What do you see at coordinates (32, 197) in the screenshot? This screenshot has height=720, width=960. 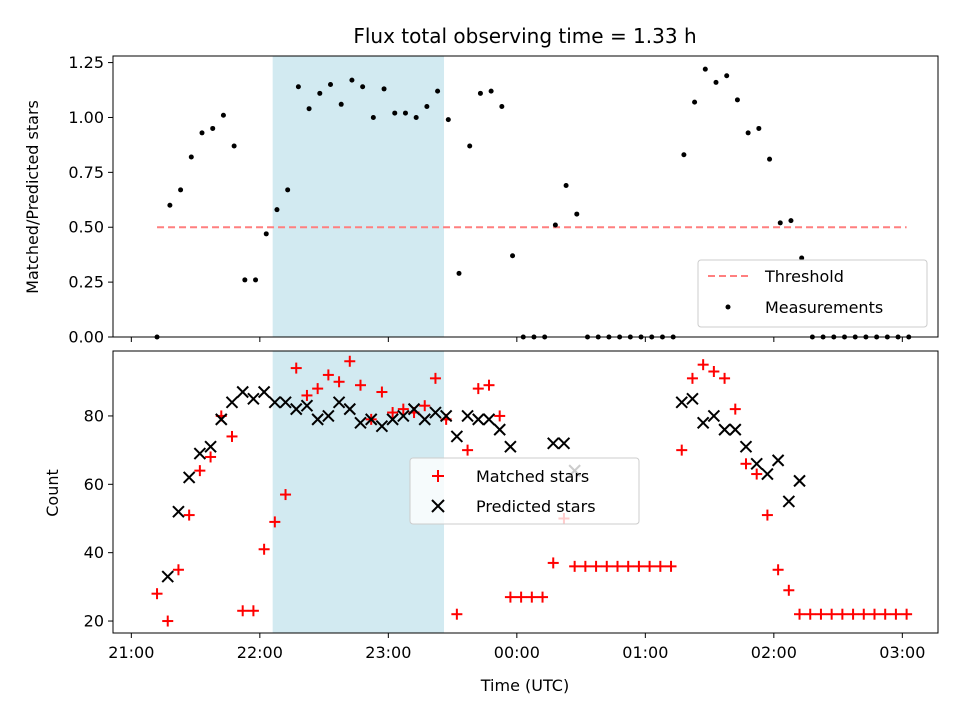 I see `top-y-axis-label: Matched/Predicted stars` at bounding box center [32, 197].